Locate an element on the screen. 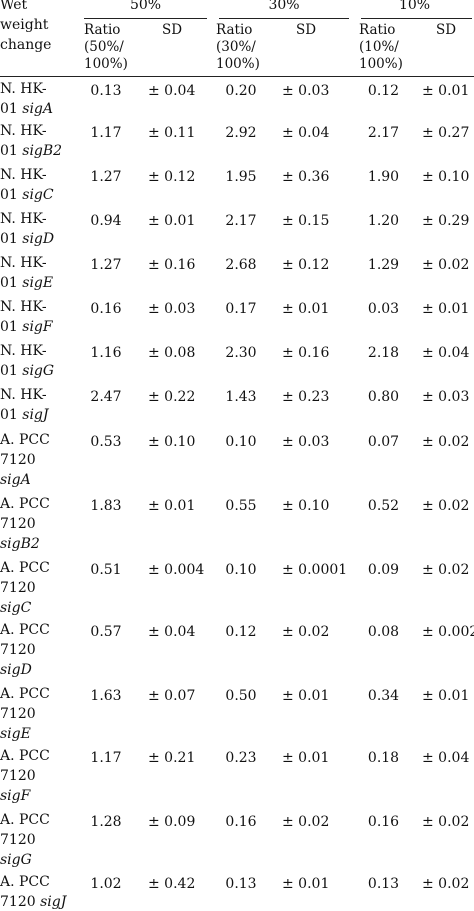  row-label-line: 01 sigA is located at coordinates (26, 109).